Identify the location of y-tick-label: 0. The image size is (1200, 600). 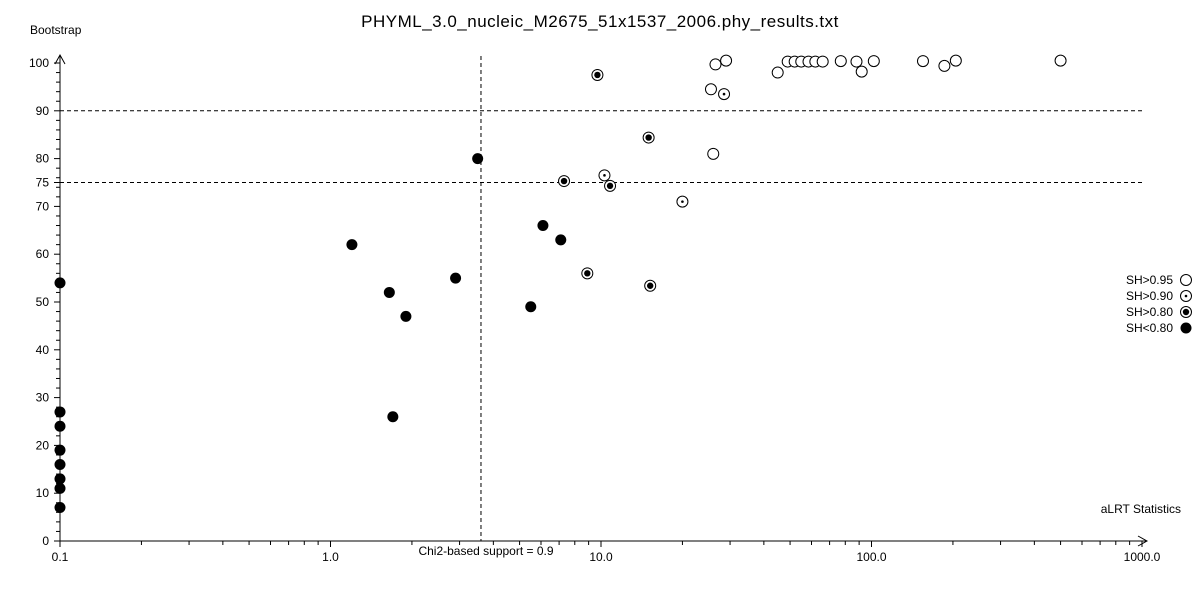
(45, 541).